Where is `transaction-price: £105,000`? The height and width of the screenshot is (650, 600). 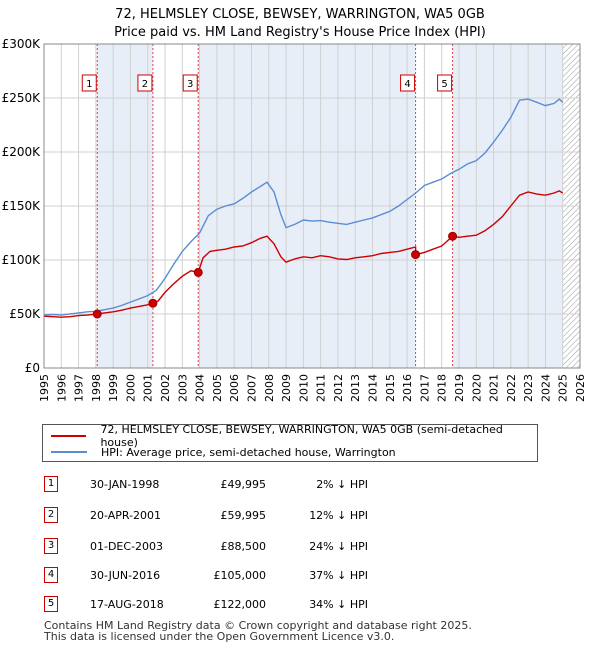
transaction-price: £105,000 is located at coordinates (240, 575).